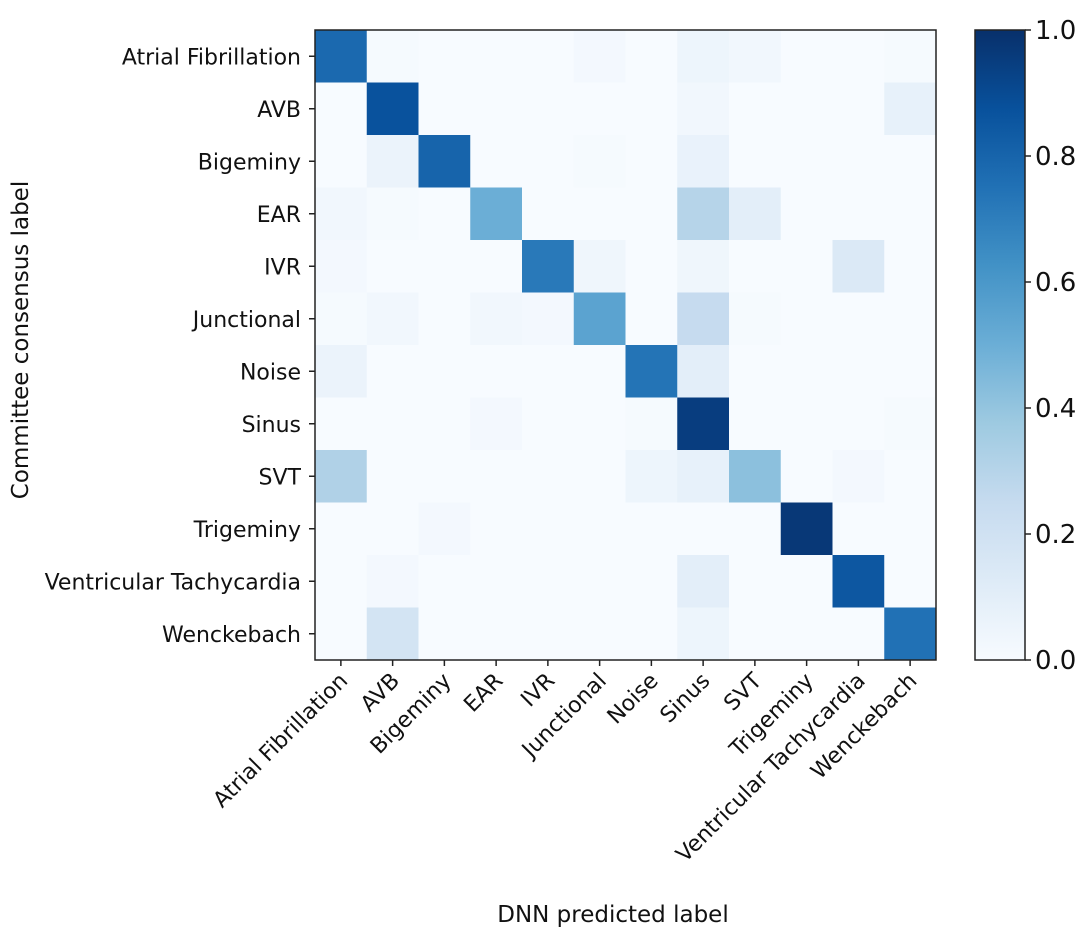 The image size is (1080, 942). I want to click on y-tick-label: Atrial Fibrillation, so click(211, 57).